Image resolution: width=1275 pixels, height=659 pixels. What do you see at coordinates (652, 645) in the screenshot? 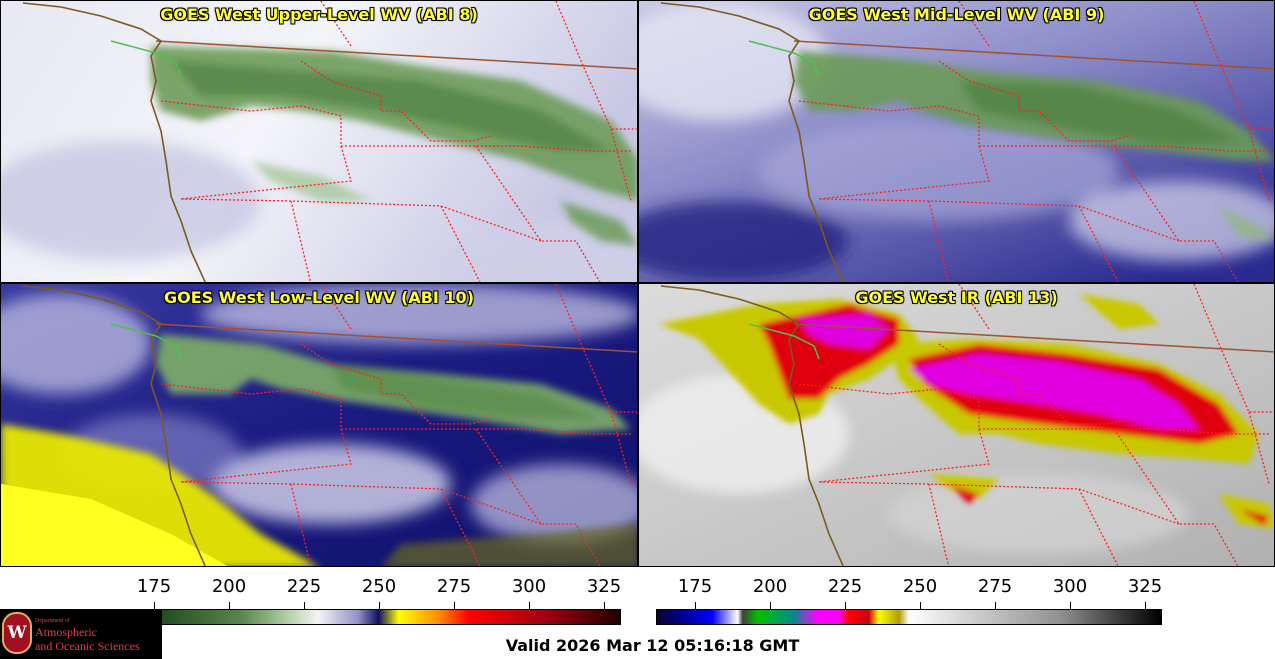
I see `valid-time: Valid 2026 Mar 12 05:16:18 GMT` at bounding box center [652, 645].